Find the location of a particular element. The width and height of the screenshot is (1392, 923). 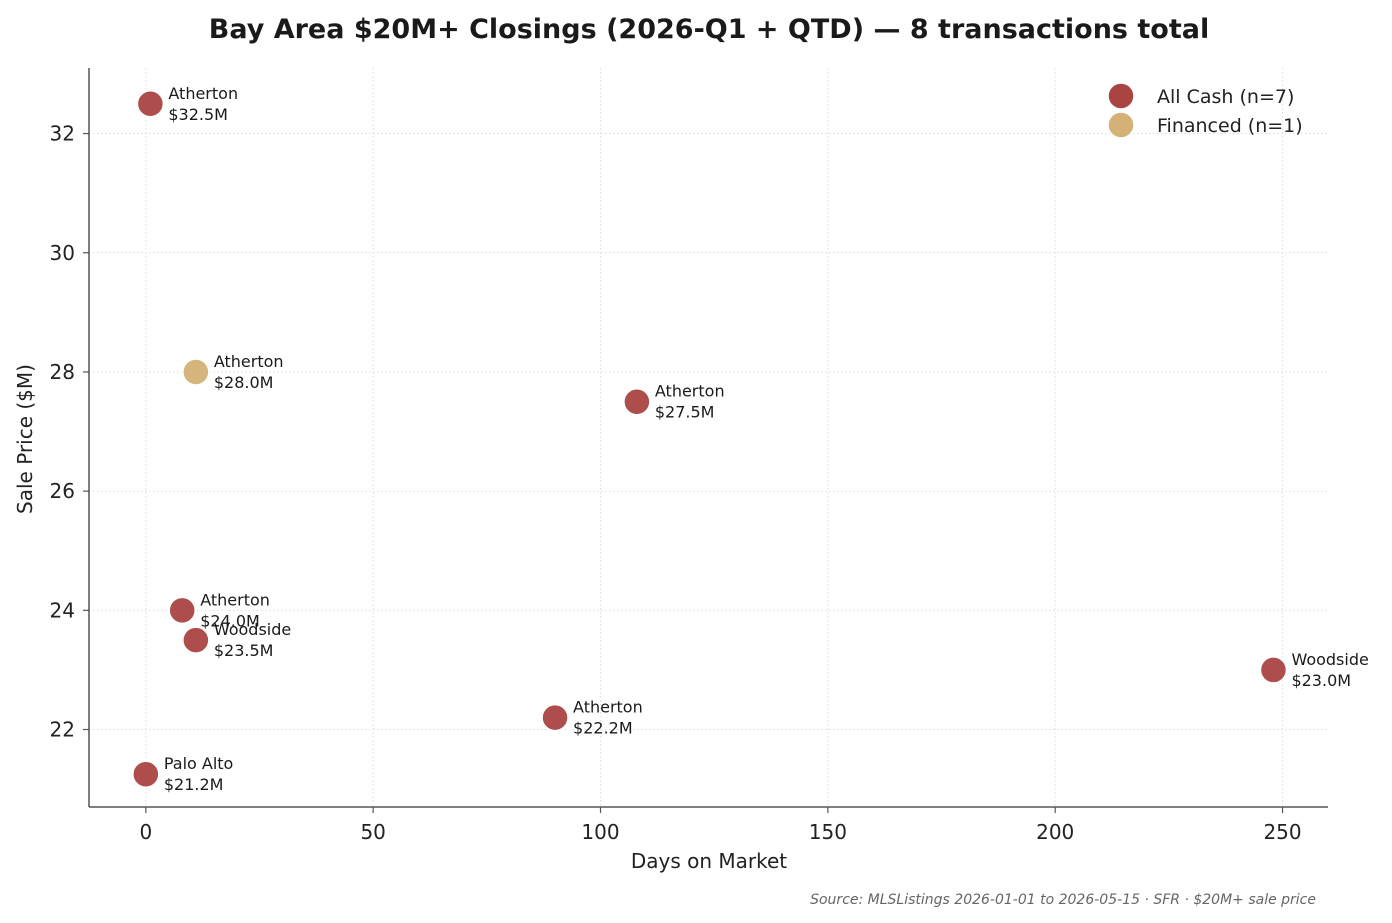

point-label-price: $23.0M is located at coordinates (1321, 680).